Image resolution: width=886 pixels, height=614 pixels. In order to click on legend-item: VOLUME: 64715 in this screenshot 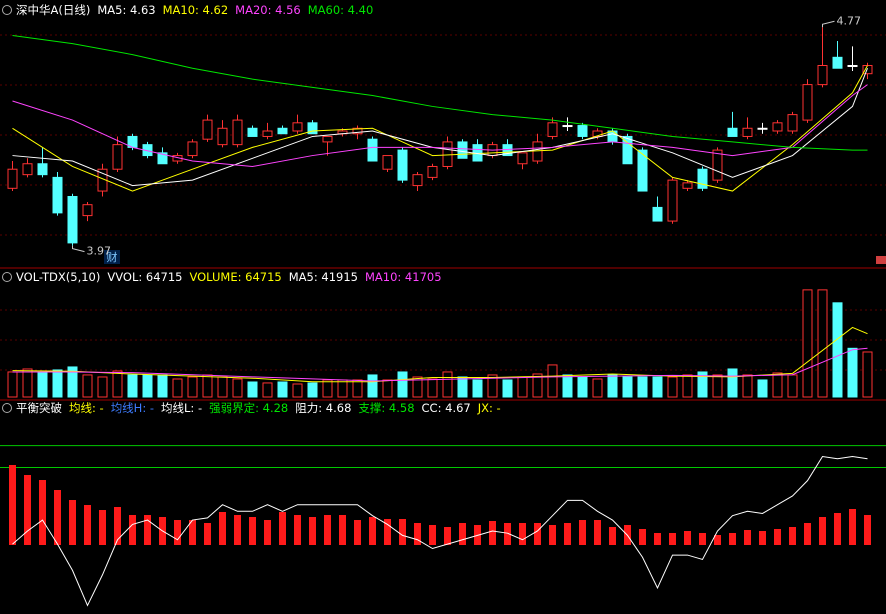, I will do `click(235, 277)`.